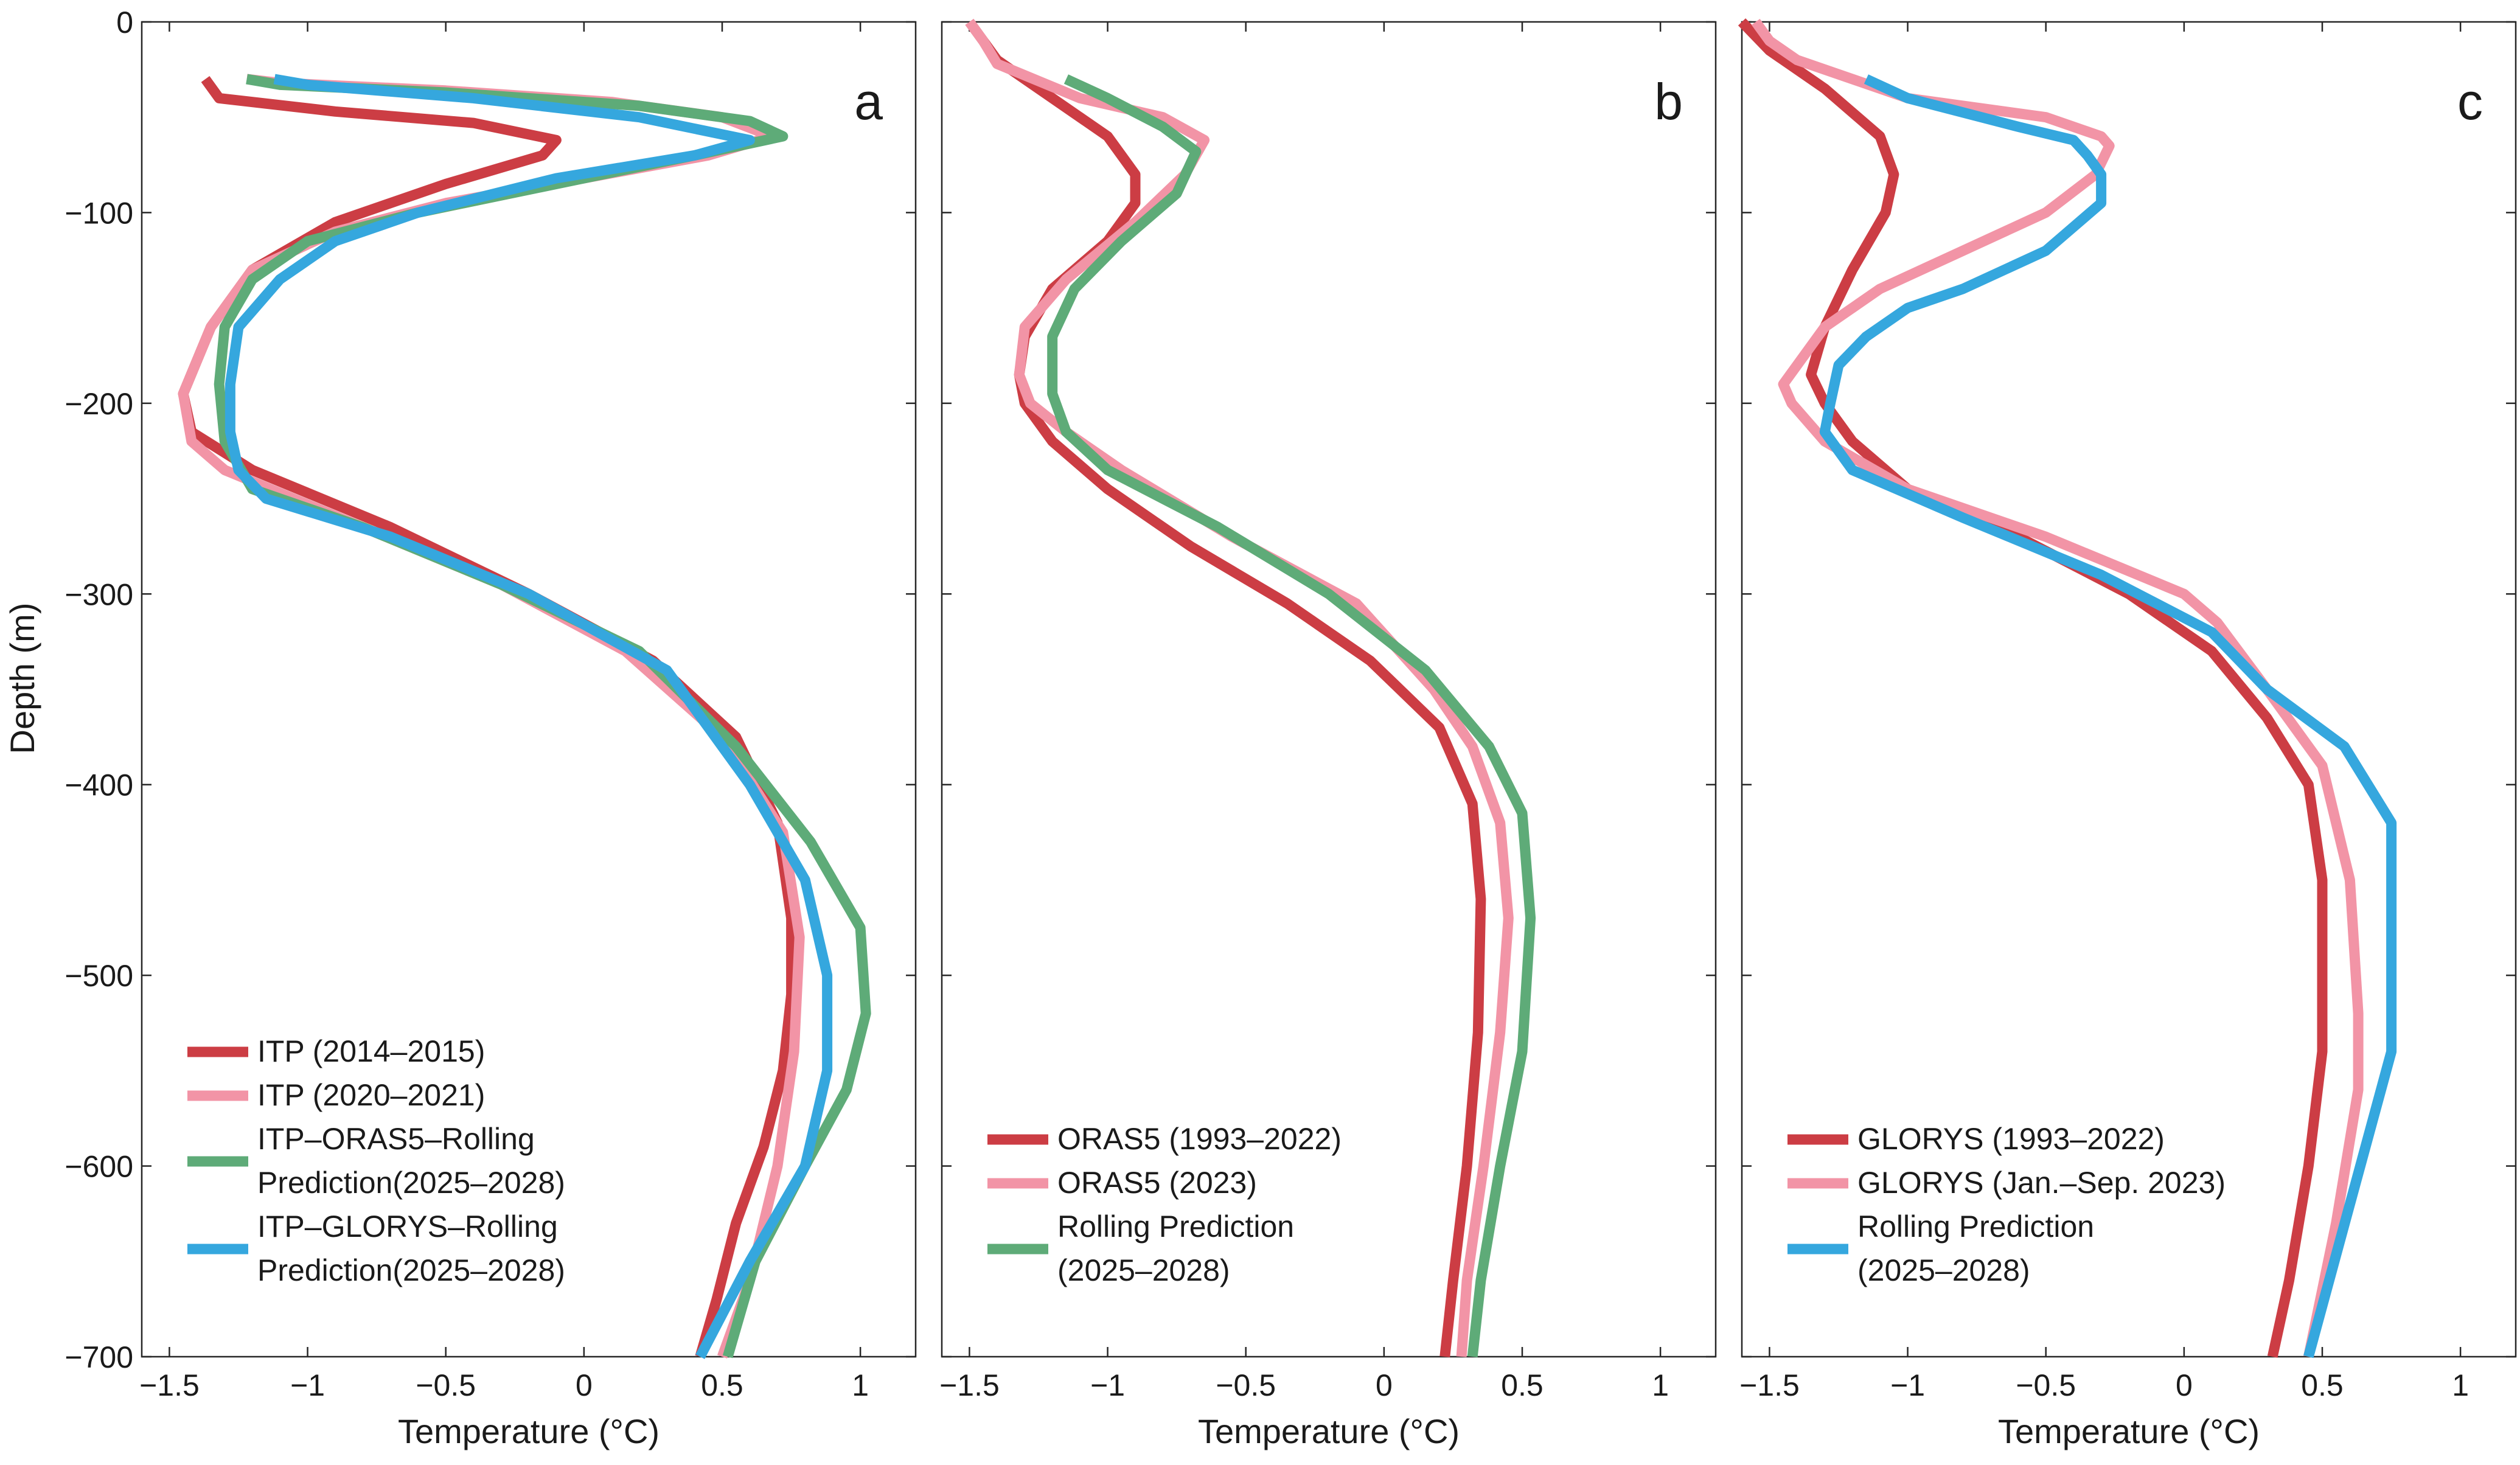 This screenshot has height=1465, width=2520. I want to click on y-tick-label: −400, so click(98, 785).